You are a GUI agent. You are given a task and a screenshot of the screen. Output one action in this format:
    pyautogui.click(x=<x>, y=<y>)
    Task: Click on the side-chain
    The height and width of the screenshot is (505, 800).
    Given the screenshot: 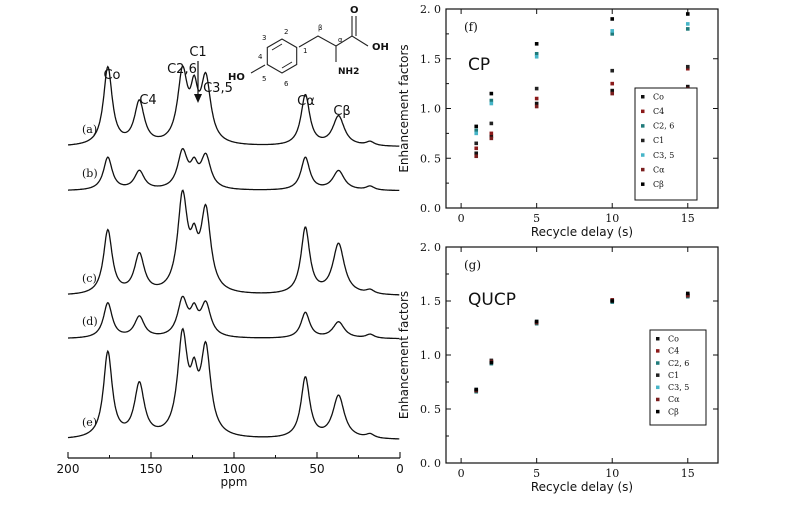 What is the action you would take?
    pyautogui.click(x=333, y=41)
    